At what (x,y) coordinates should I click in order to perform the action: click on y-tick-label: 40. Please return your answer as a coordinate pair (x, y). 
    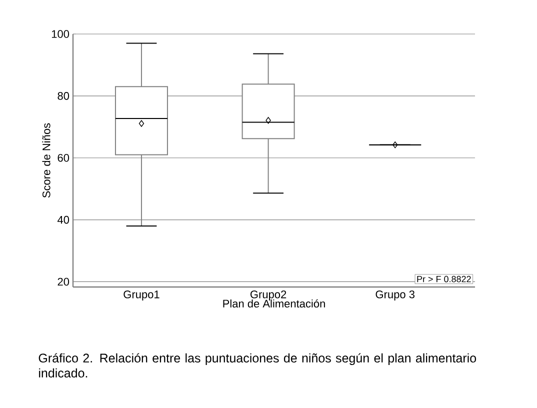
    Looking at the image, I should click on (63, 220).